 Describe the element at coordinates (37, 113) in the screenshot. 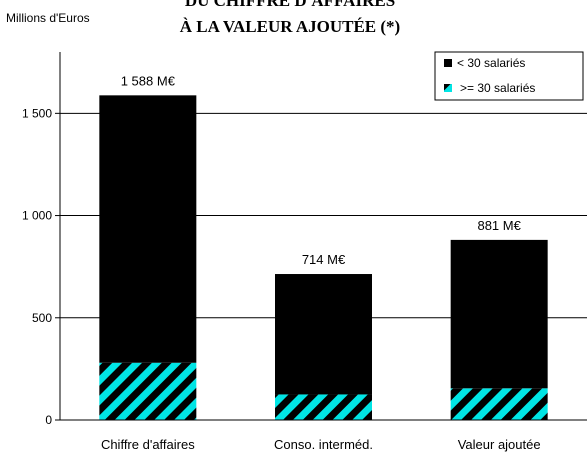

I see `y-tick-label: 1 500` at that location.